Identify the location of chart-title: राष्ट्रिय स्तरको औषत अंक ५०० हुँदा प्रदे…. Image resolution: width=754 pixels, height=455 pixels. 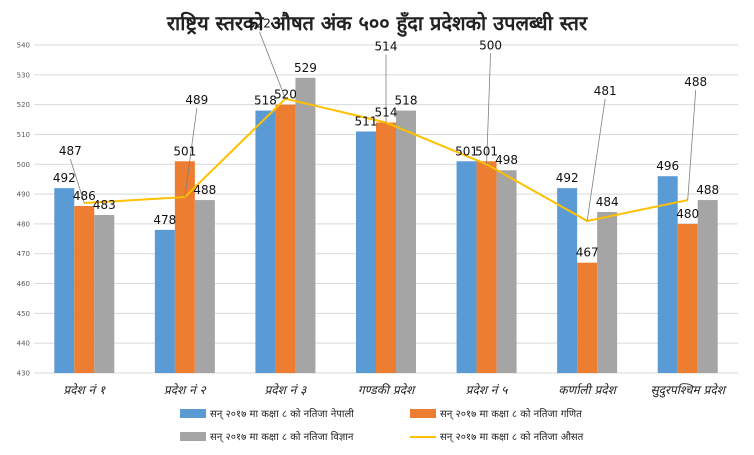
(377, 24).